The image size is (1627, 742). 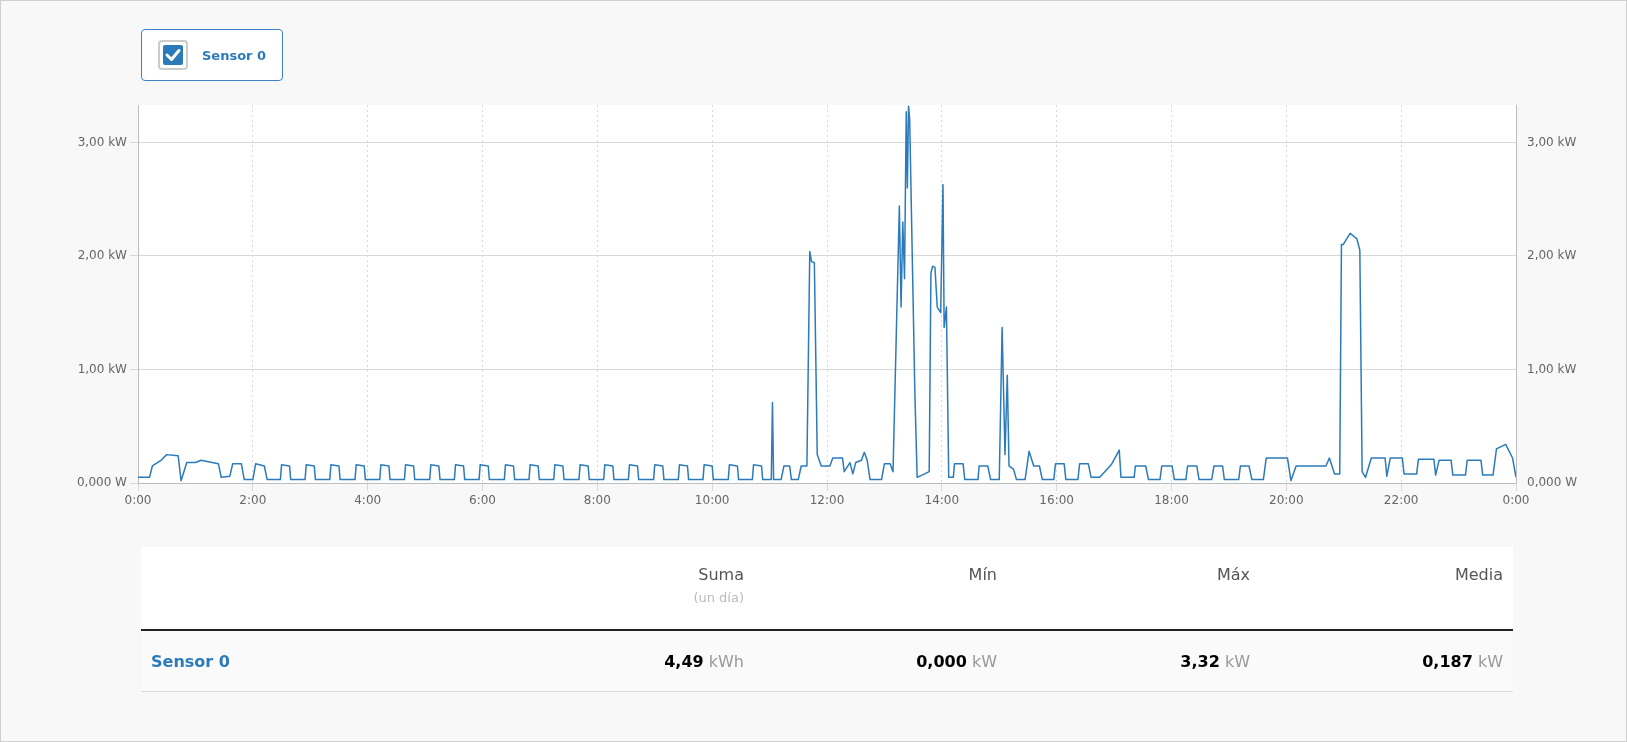 I want to click on text: Máx, so click(x=1233, y=574).